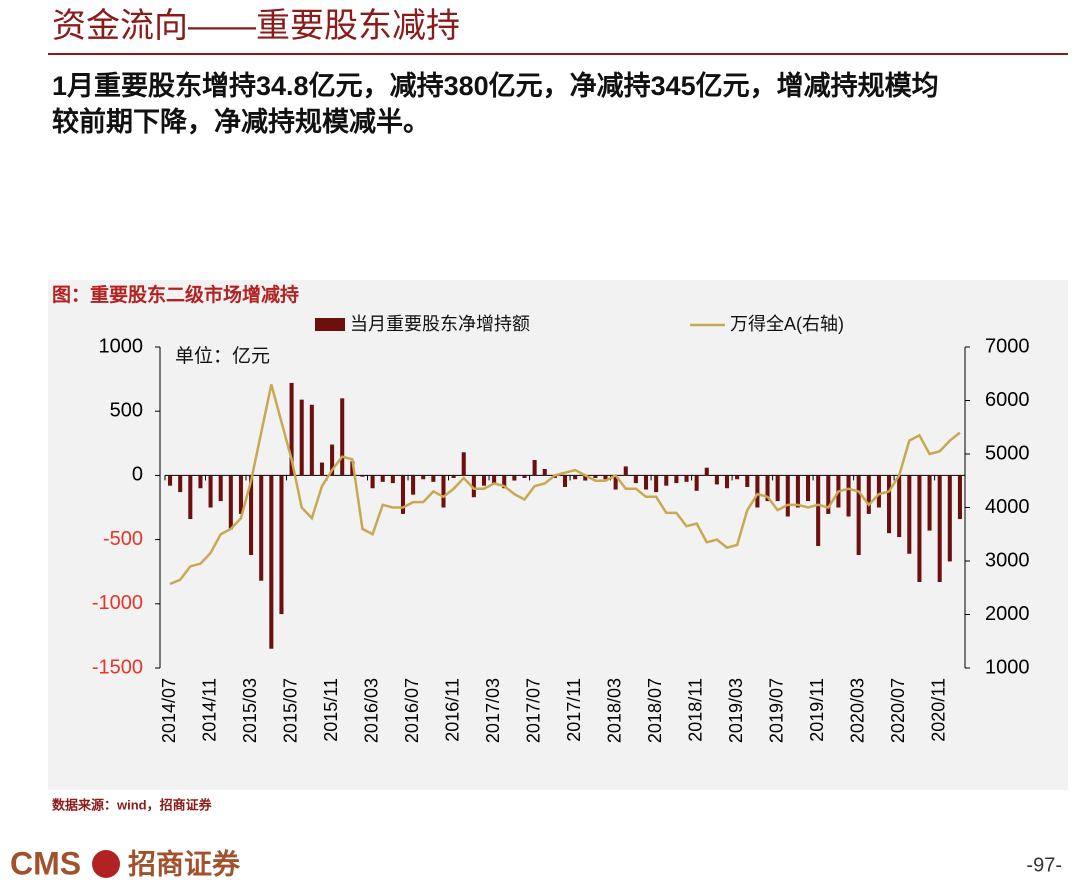  Describe the element at coordinates (137, 475) in the screenshot. I see `y-tick-label: 0` at that location.